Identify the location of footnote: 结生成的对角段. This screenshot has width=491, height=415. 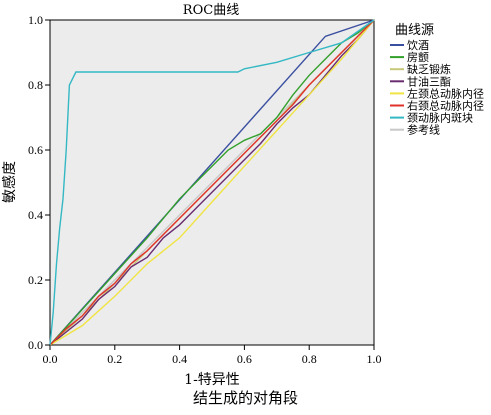
(245, 398).